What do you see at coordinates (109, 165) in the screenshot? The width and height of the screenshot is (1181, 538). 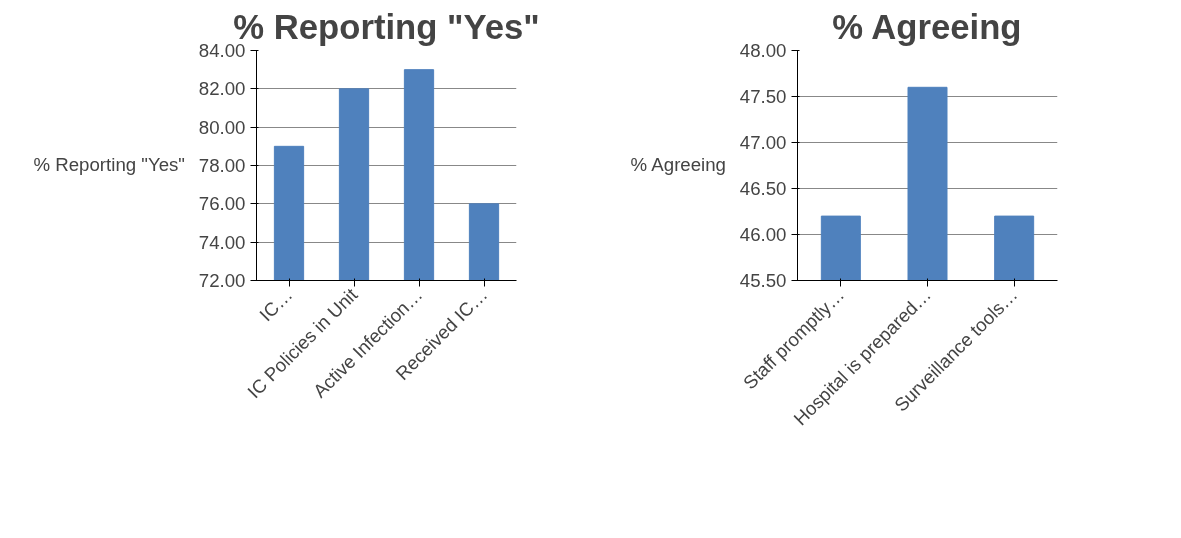 I see `text: % Reporting "Yes"` at bounding box center [109, 165].